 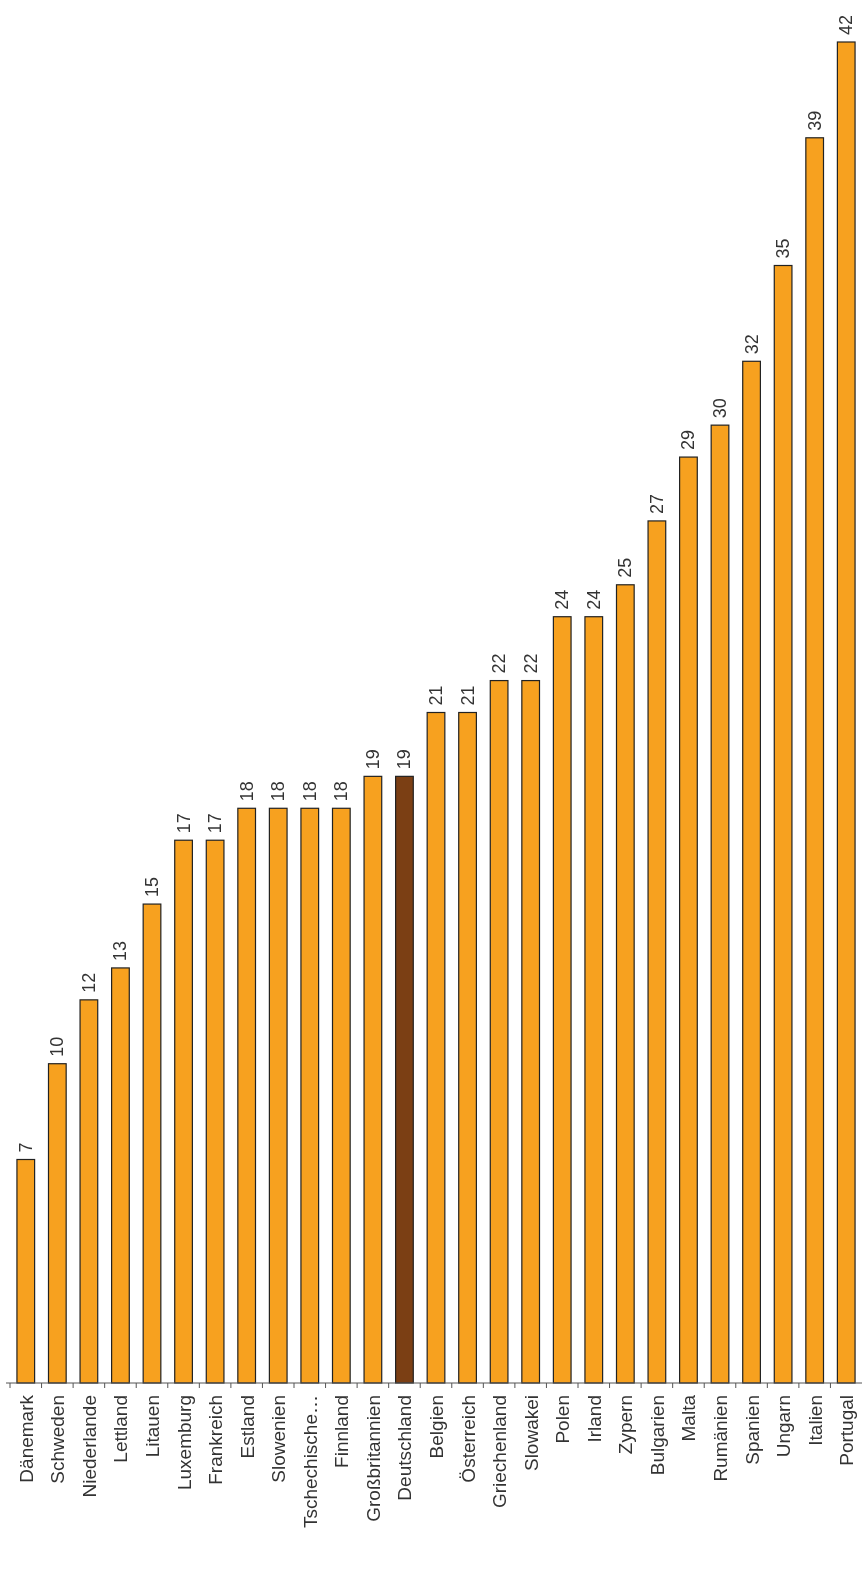 I want to click on data-label: 7, so click(x=25, y=1147).